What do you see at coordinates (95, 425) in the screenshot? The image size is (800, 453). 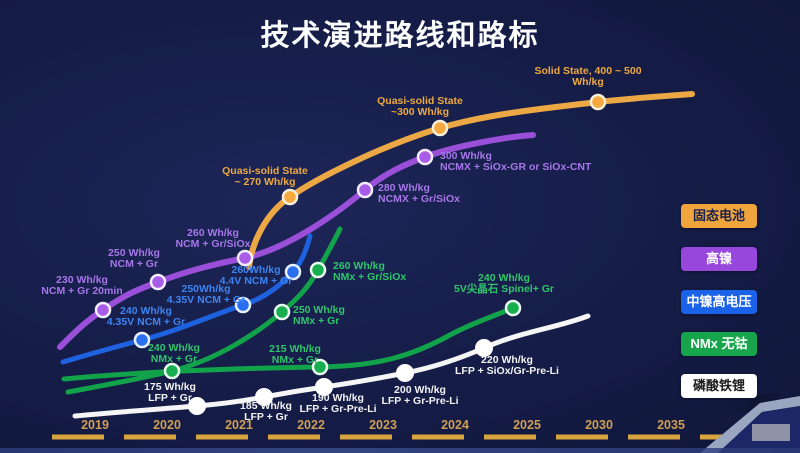 I see `axis-year-2019: 2019` at bounding box center [95, 425].